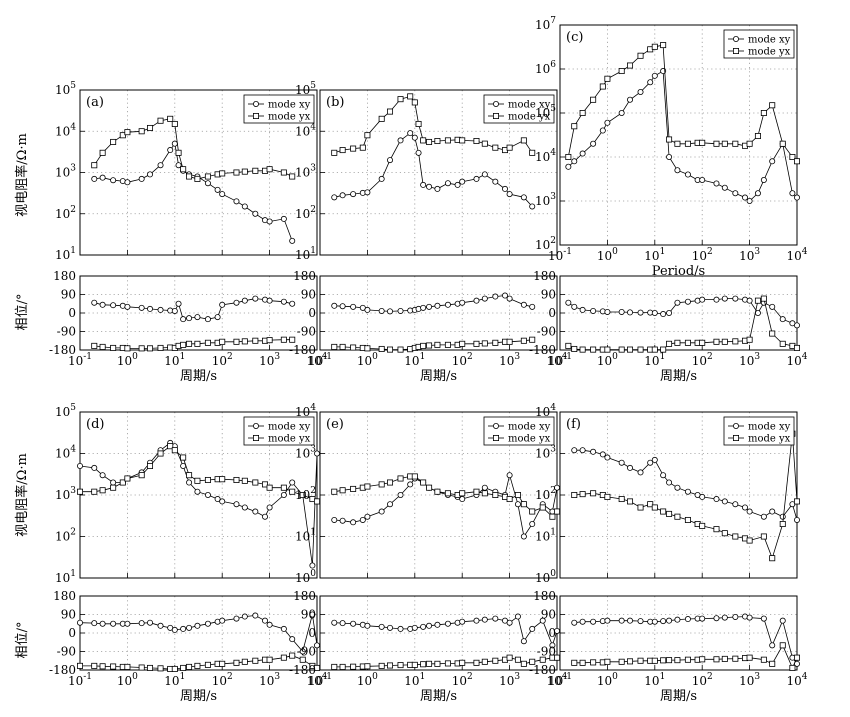  Describe the element at coordinates (545, 411) in the screenshot. I see `panel-f-rho-ytick-label-4: 10⁴` at that location.